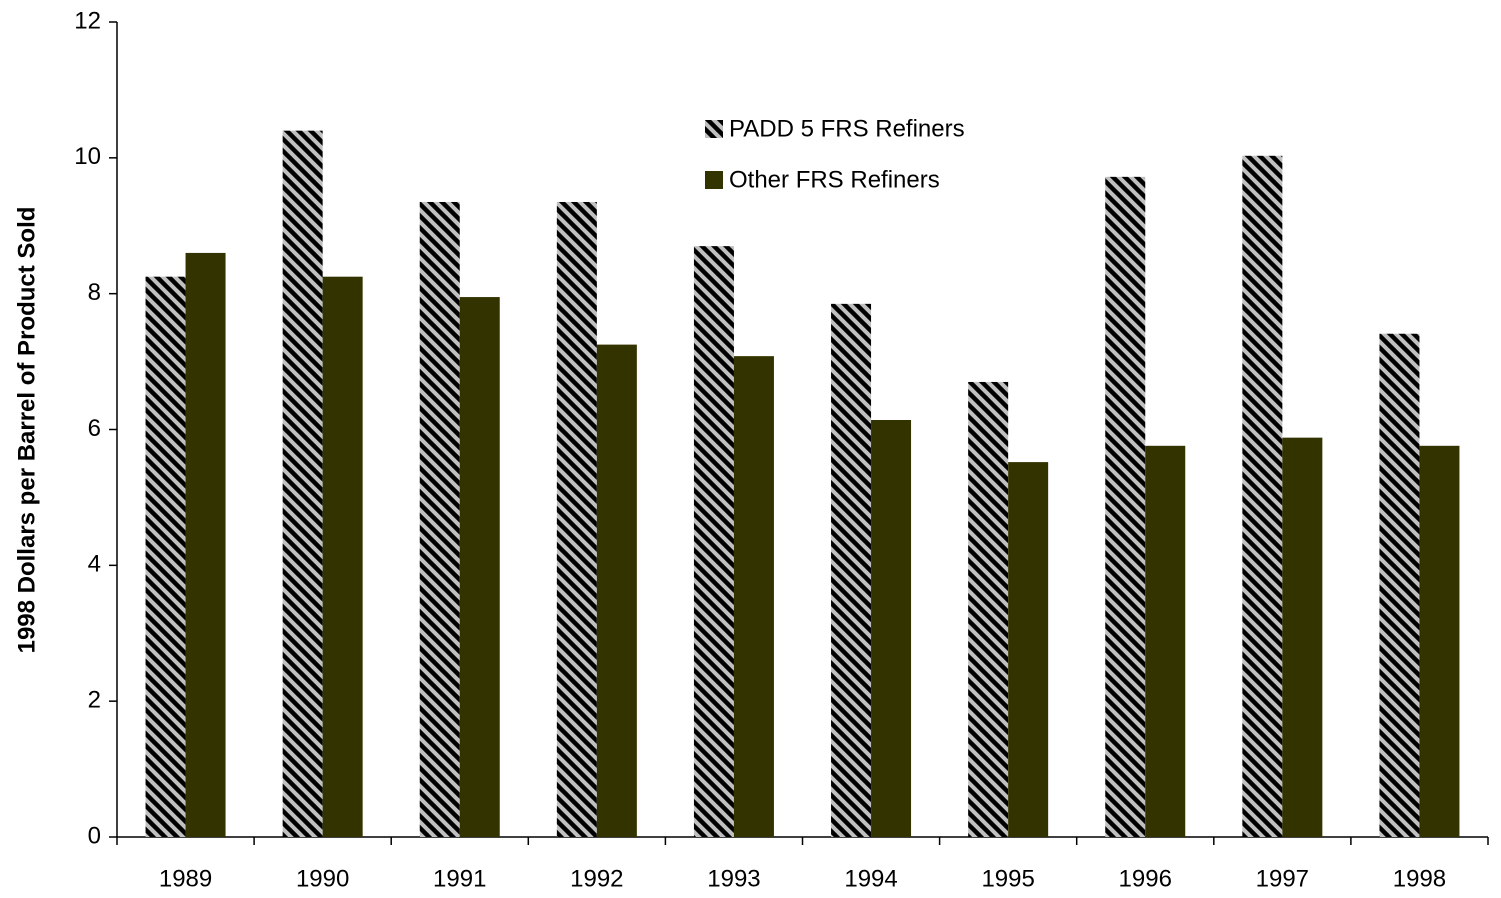 The height and width of the screenshot is (898, 1501). What do you see at coordinates (87, 156) in the screenshot?
I see `y-tick-label: 10` at bounding box center [87, 156].